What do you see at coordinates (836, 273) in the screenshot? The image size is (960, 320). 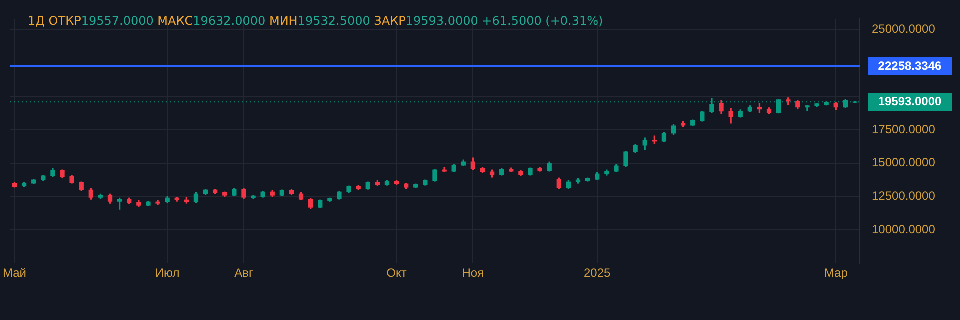 I see `x-tick-label: Мар` at bounding box center [836, 273].